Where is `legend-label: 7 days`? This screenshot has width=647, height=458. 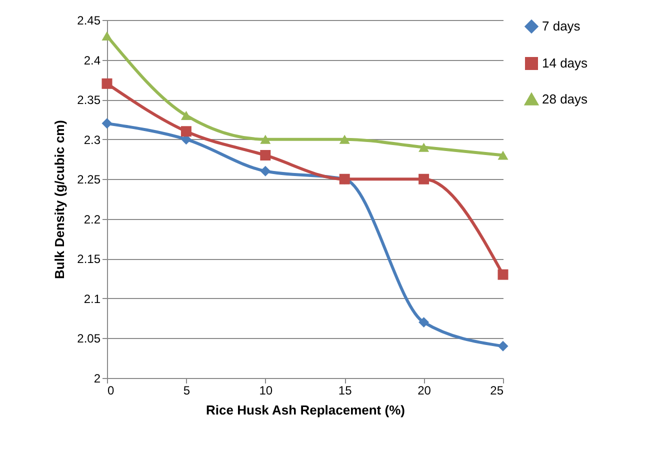
legend-label: 7 days is located at coordinates (561, 26).